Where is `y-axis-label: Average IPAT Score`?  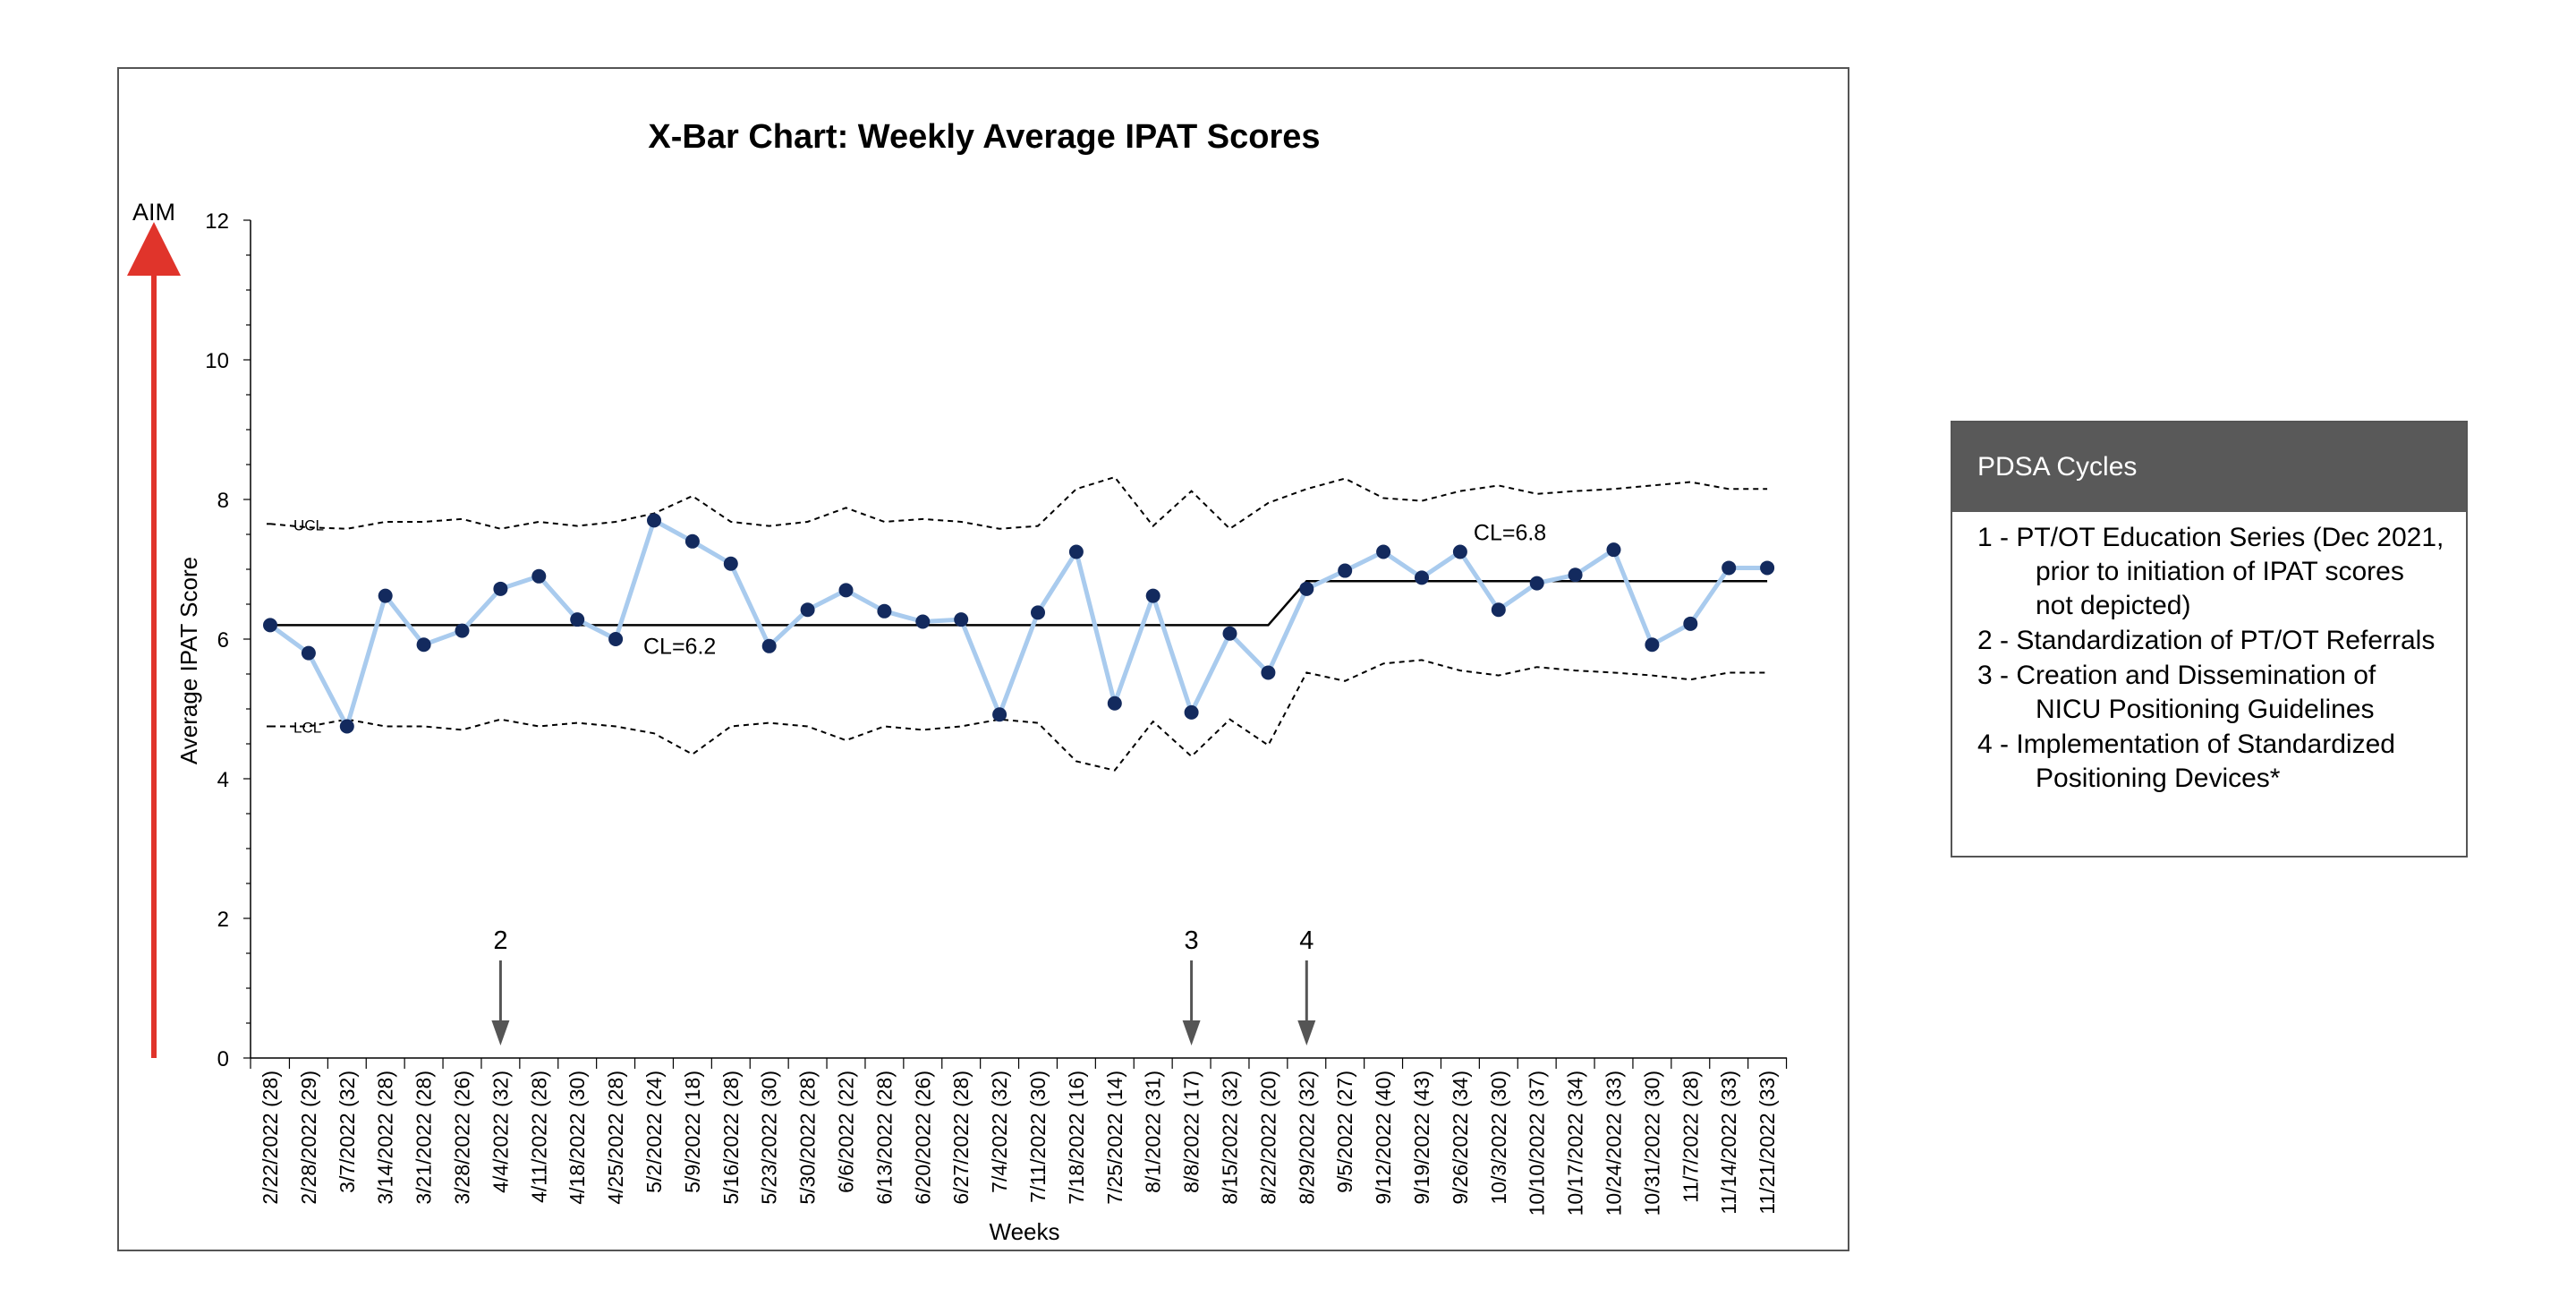
y-axis-label: Average IPAT Score is located at coordinates (188, 660).